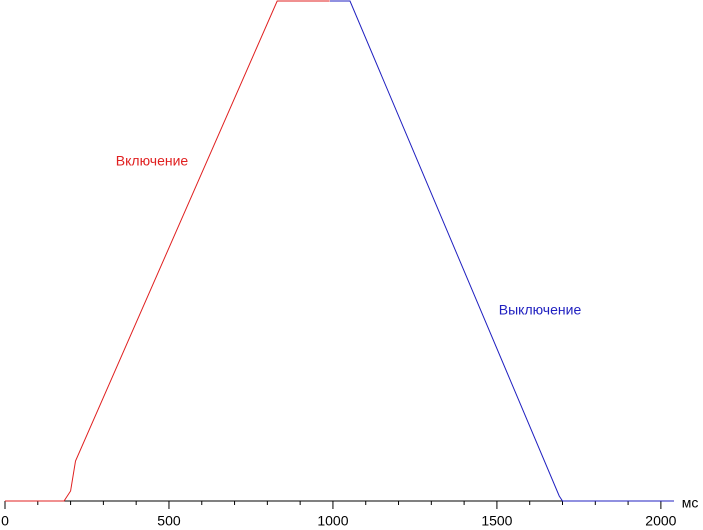 The width and height of the screenshot is (703, 530). What do you see at coordinates (152, 161) in the screenshot?
I see `series-label: Включение` at bounding box center [152, 161].